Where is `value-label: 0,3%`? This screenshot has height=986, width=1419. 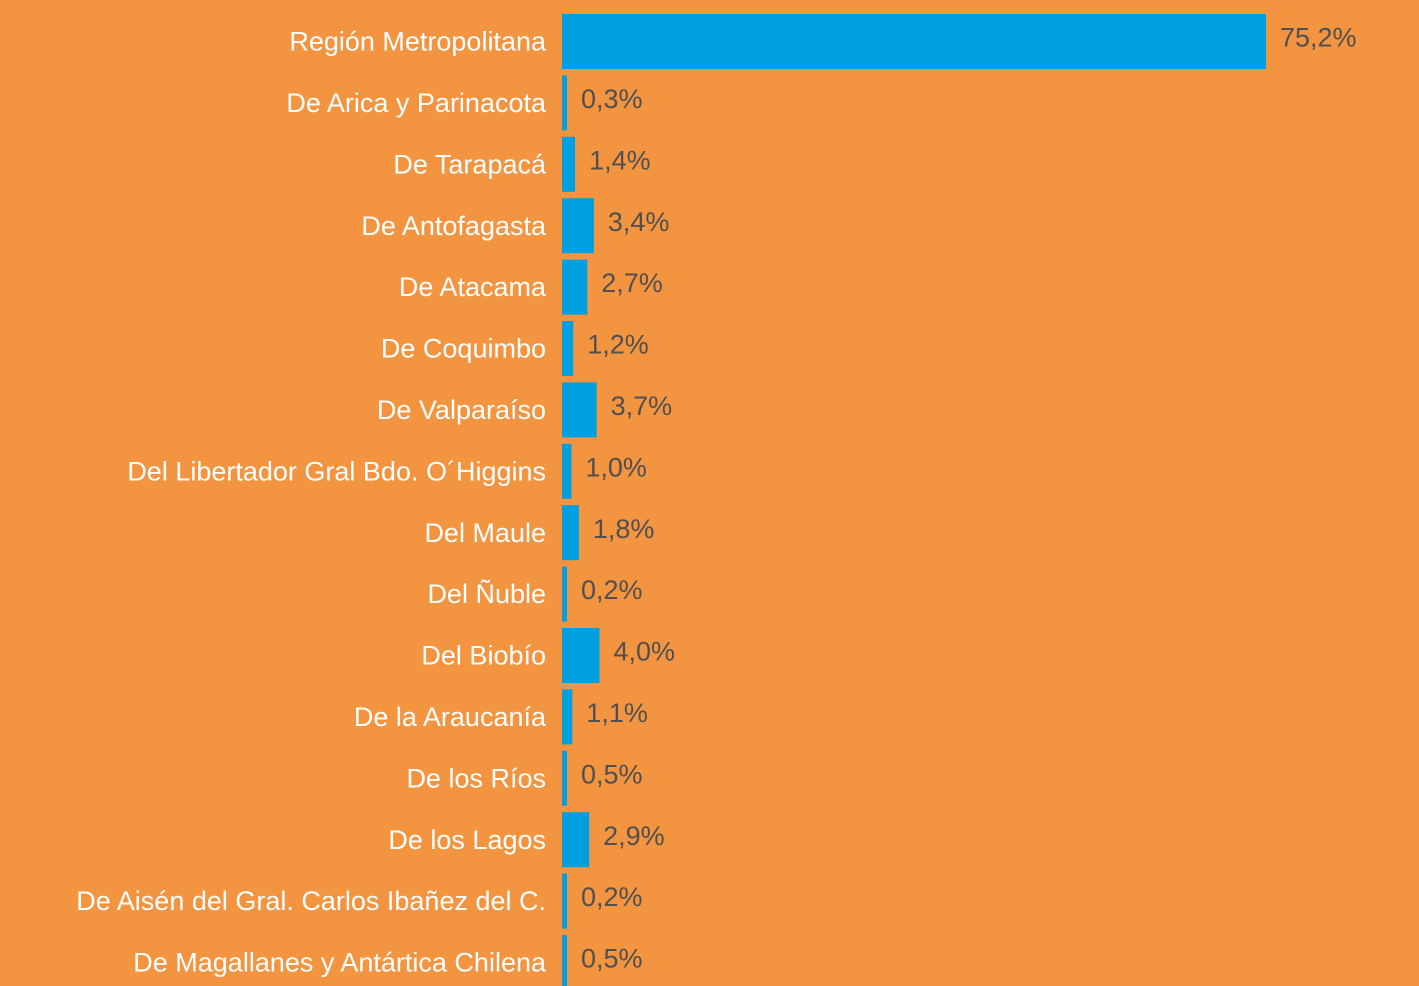
value-label: 0,3% is located at coordinates (612, 99).